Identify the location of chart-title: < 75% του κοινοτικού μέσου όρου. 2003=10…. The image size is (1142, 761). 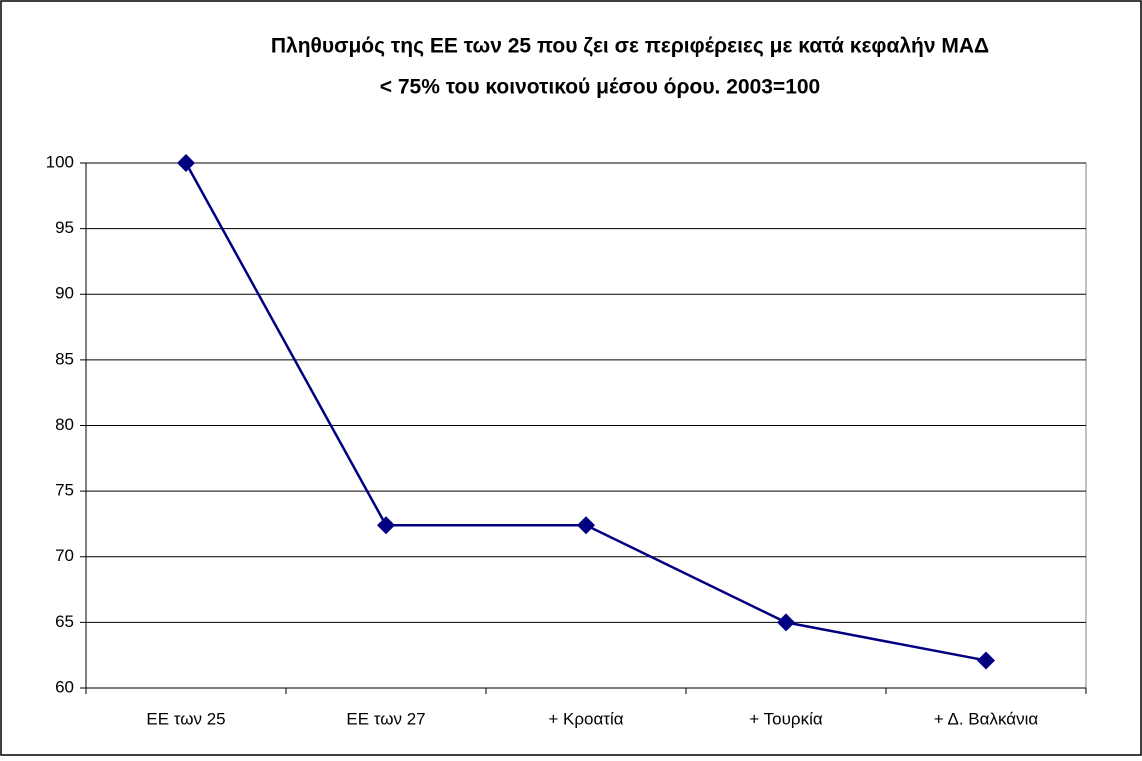
(600, 87).